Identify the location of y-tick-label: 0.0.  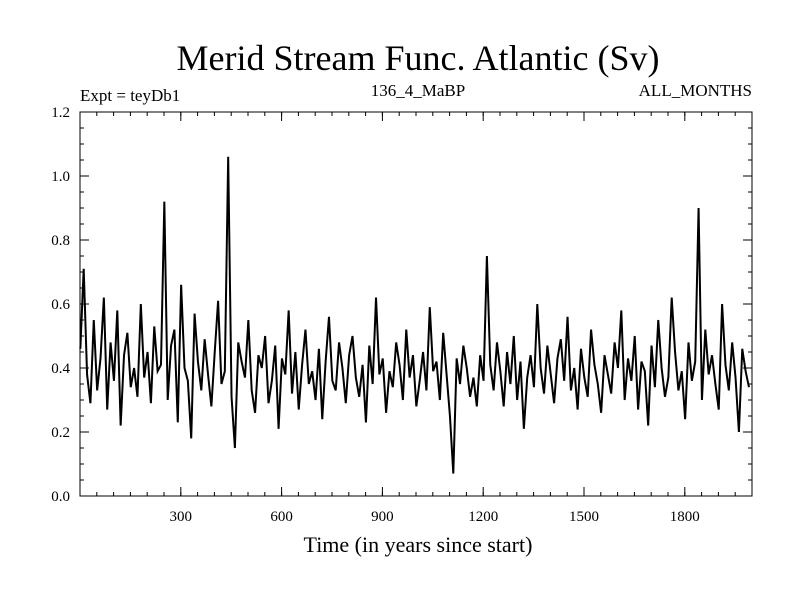
(60, 497).